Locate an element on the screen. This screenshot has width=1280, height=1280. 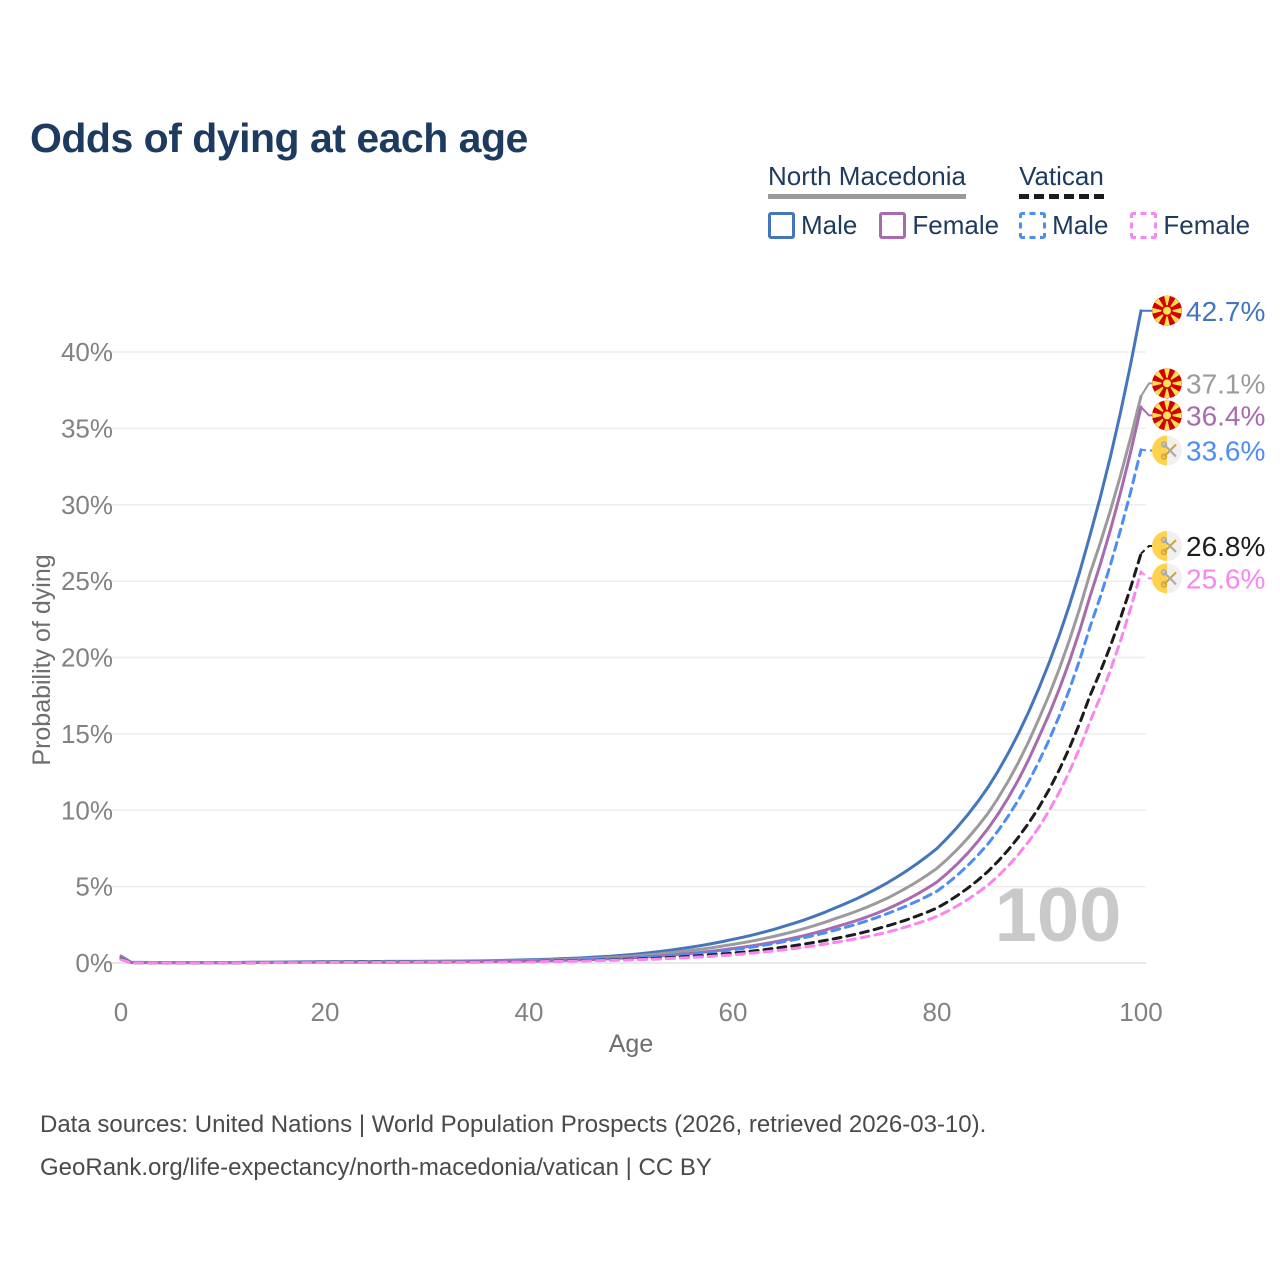
y-tick-label-20: 20% is located at coordinates (87, 658).